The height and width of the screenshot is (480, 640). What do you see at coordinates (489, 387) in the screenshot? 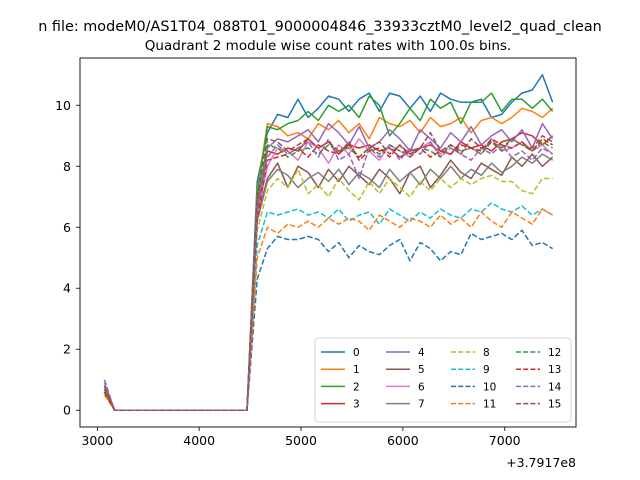
I see `legend-label-10: 10` at bounding box center [489, 387].